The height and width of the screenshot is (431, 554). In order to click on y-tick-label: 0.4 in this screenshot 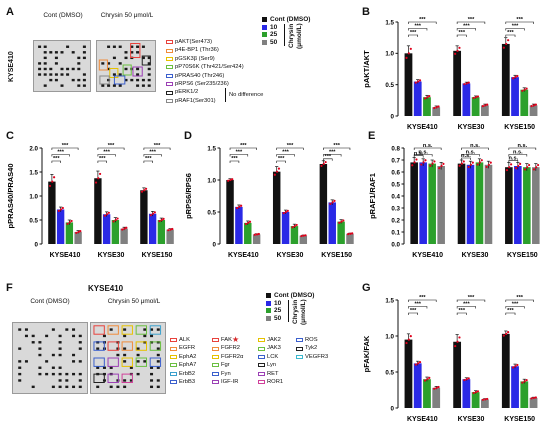, I will do `click(395, 196)`.